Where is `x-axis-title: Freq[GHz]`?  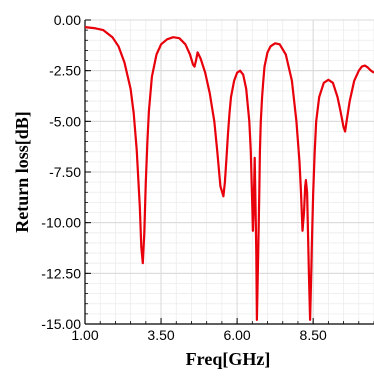
x-axis-title: Freq[GHz] is located at coordinates (228, 359).